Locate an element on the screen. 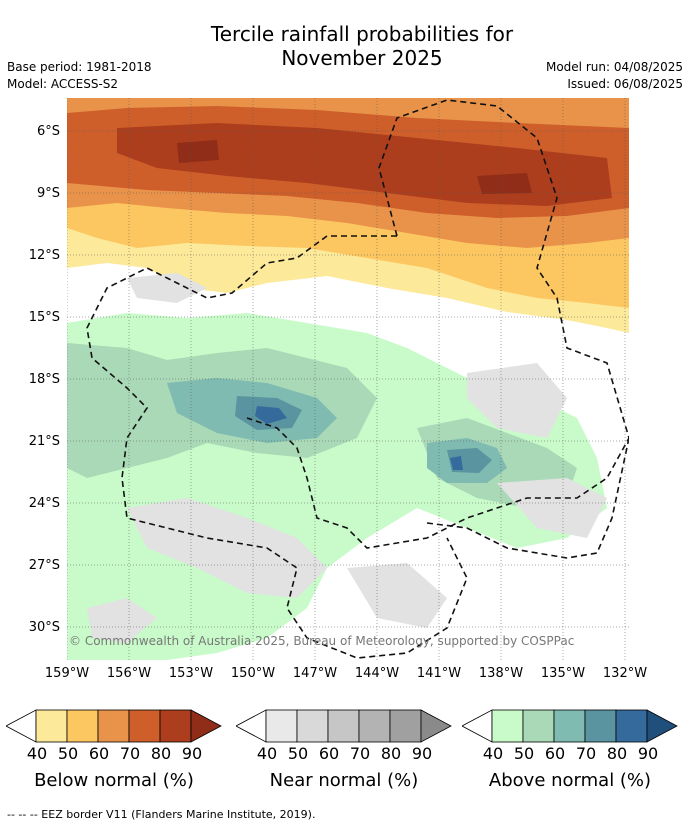 The image size is (690, 827). above-normal-80-region is located at coordinates (359, 438).